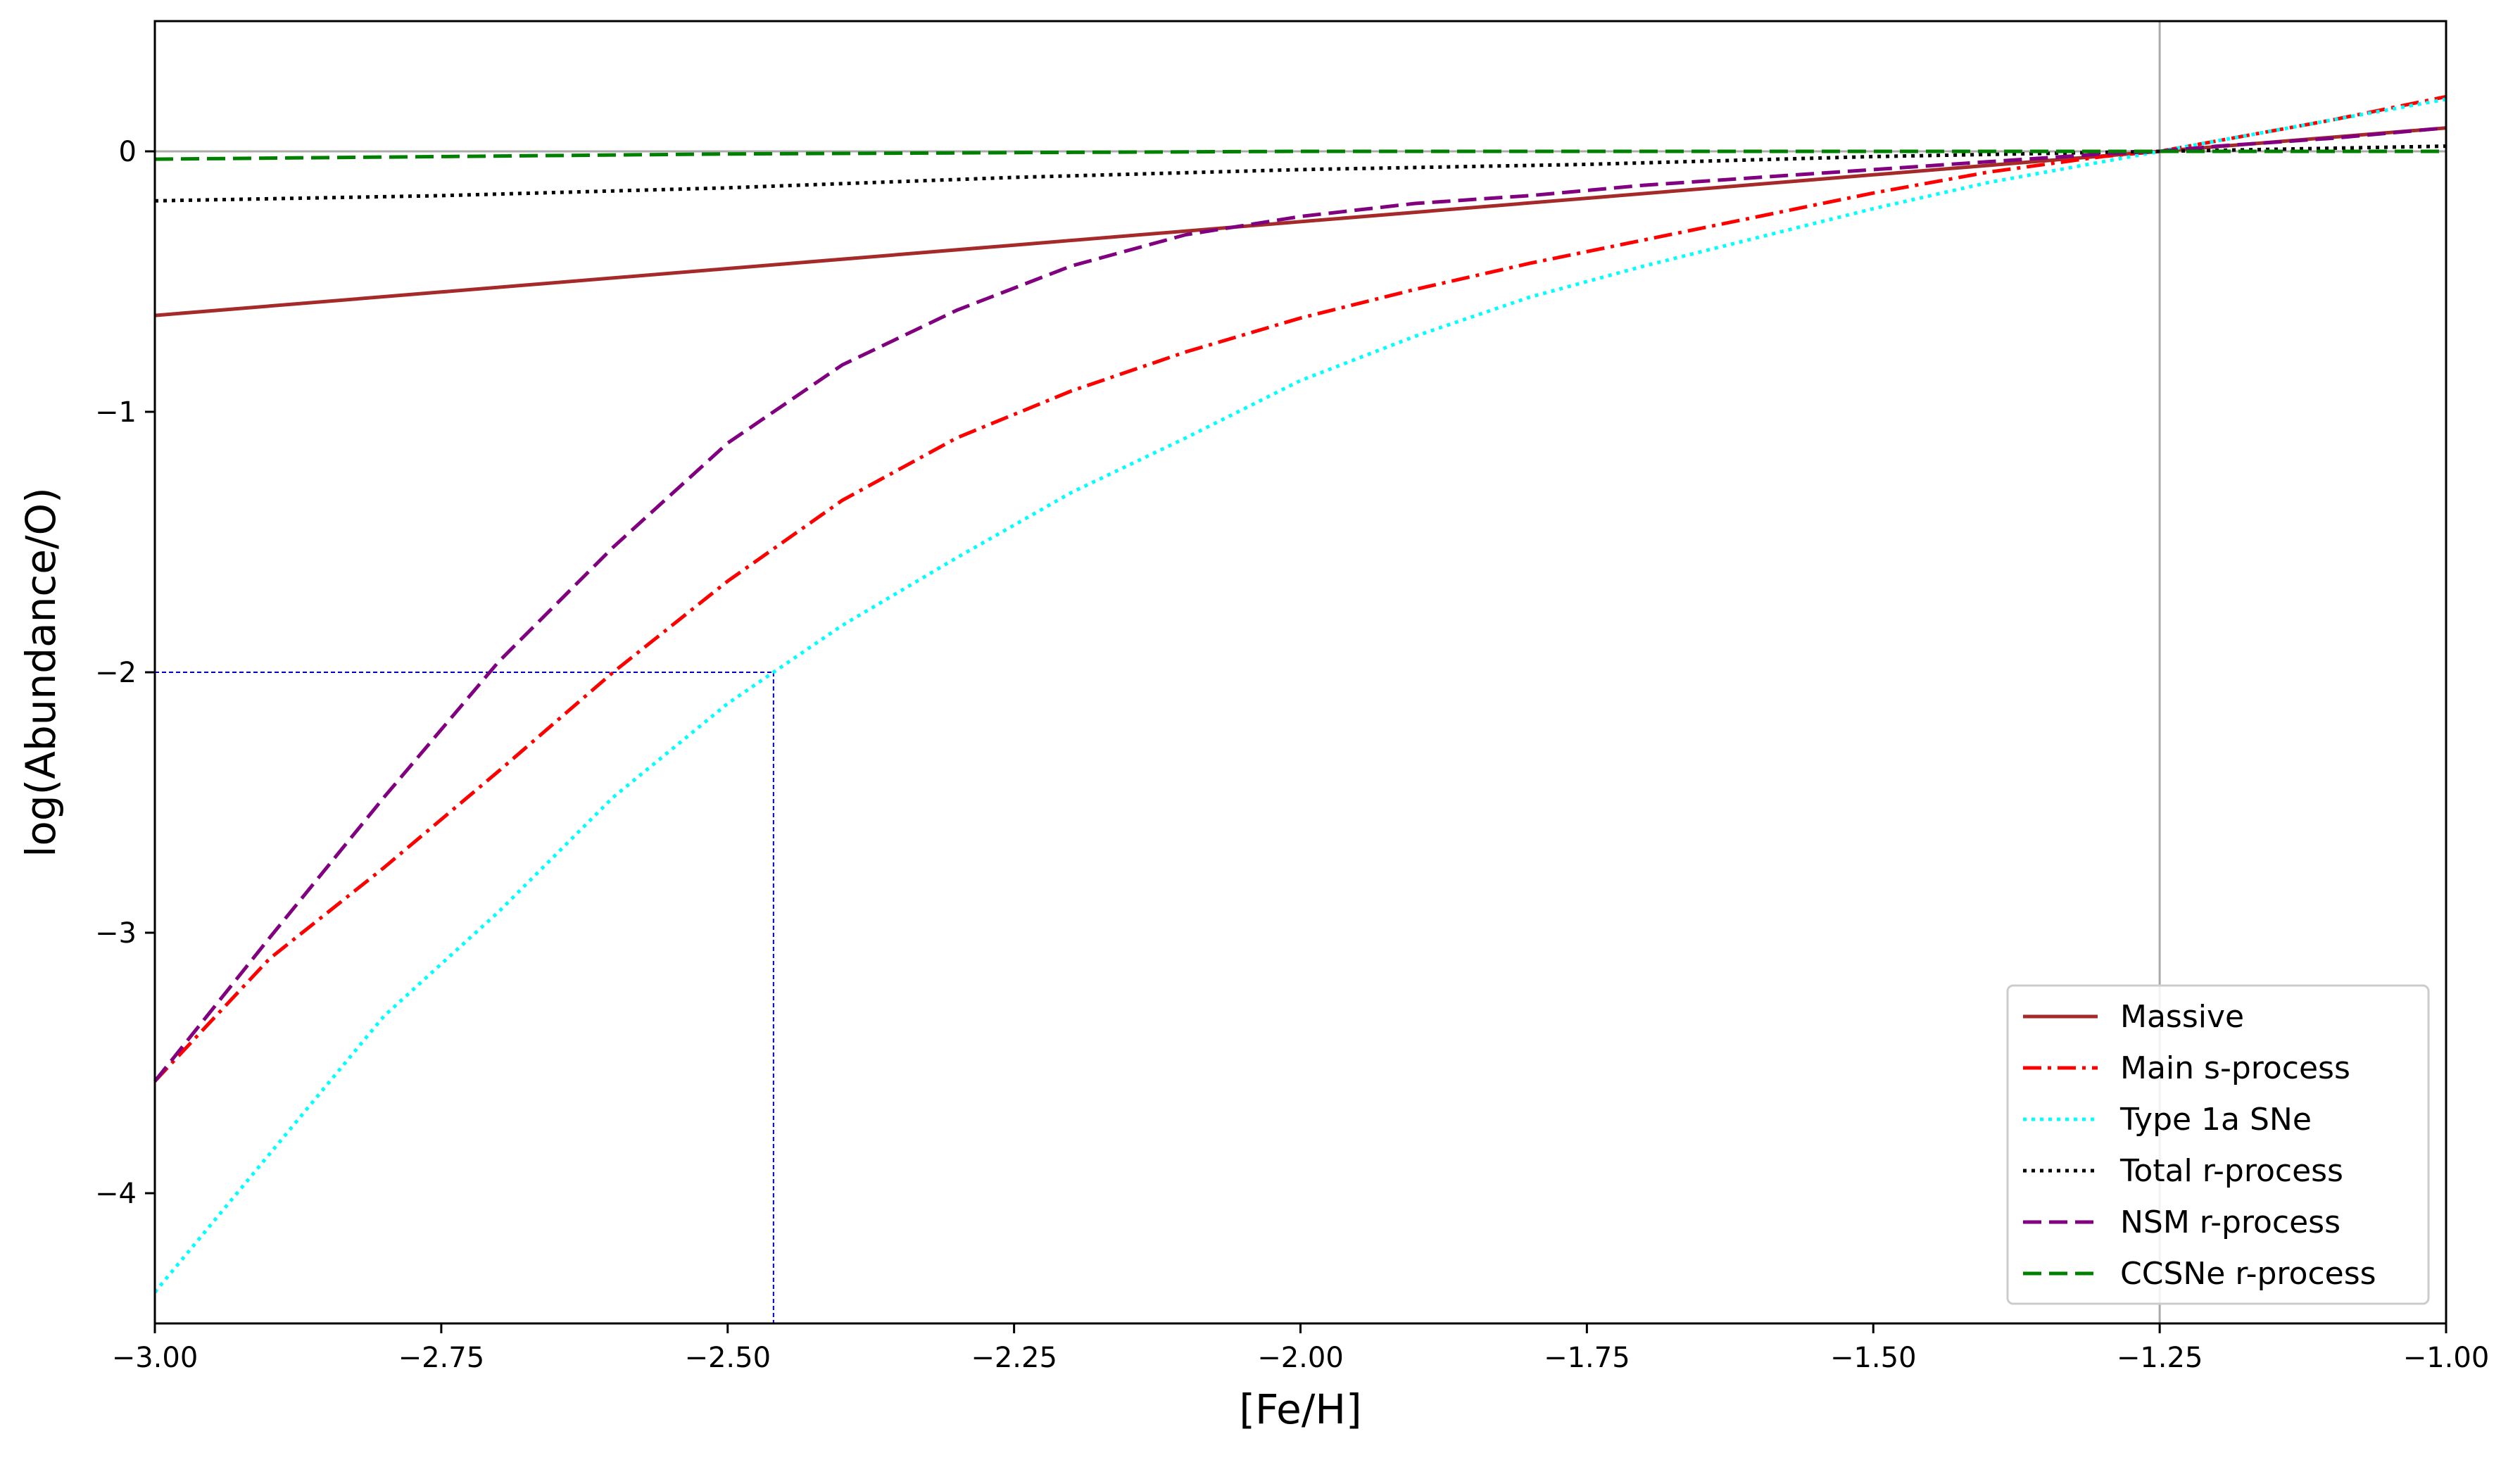 This screenshot has width=2520, height=1460. I want to click on legend-label-type-1a-sne: Type 1a SNe, so click(2216, 1120).